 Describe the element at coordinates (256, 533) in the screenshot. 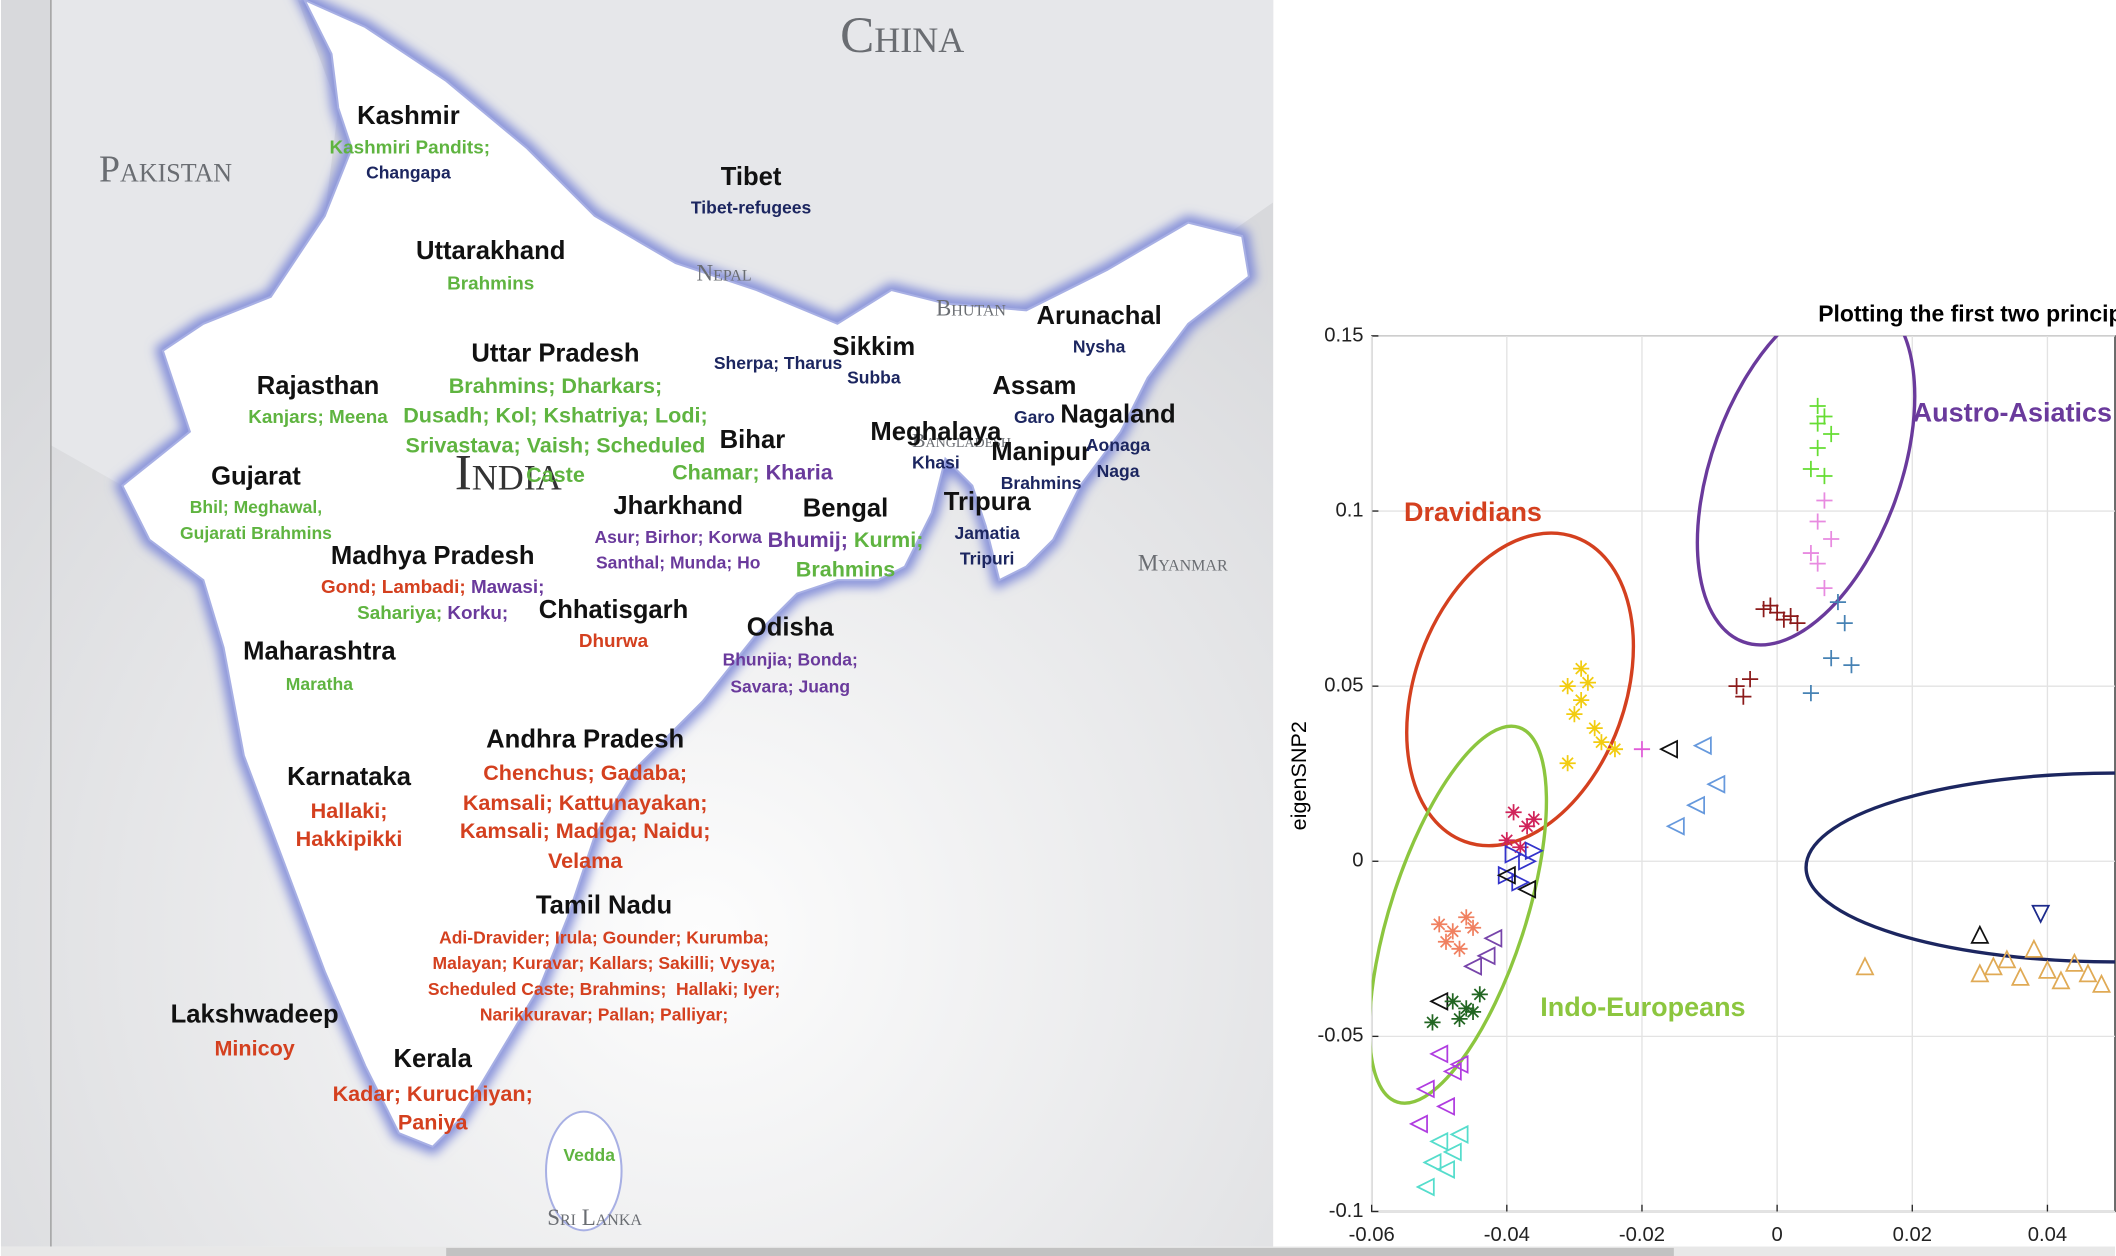

I see `group-label: Gujarati Brahmins` at that location.